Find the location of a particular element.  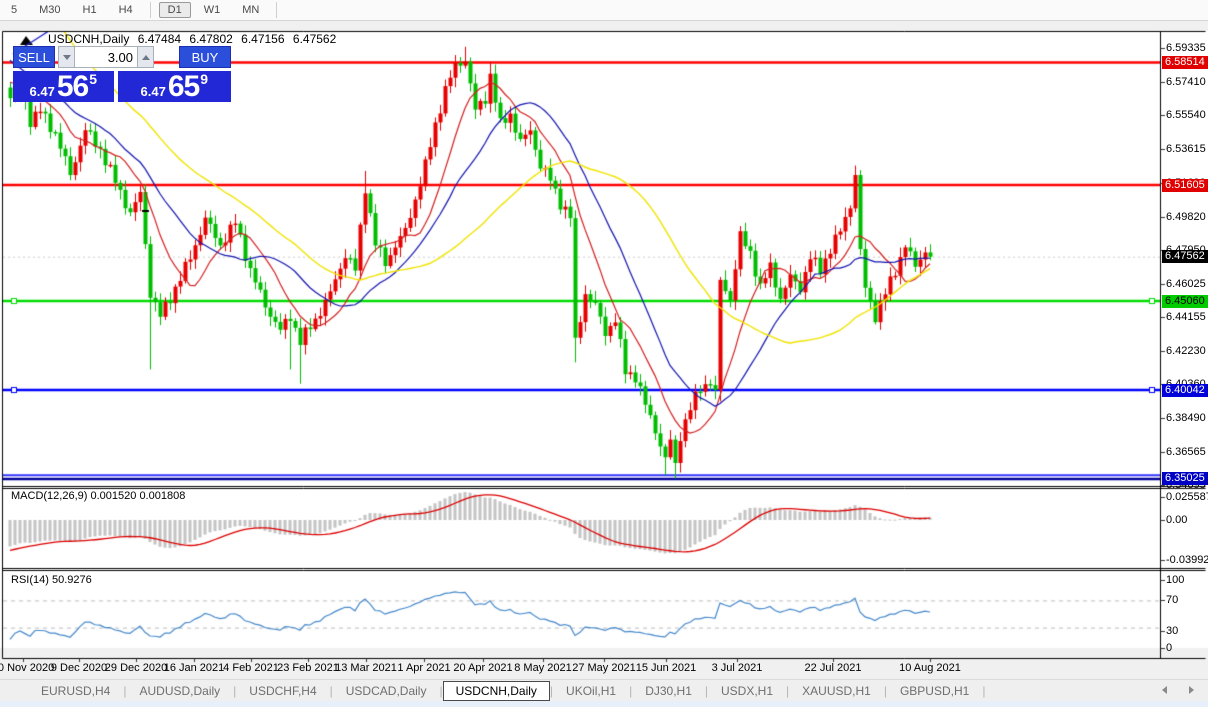

tab-scroll-right-icon is located at coordinates (1191, 690).